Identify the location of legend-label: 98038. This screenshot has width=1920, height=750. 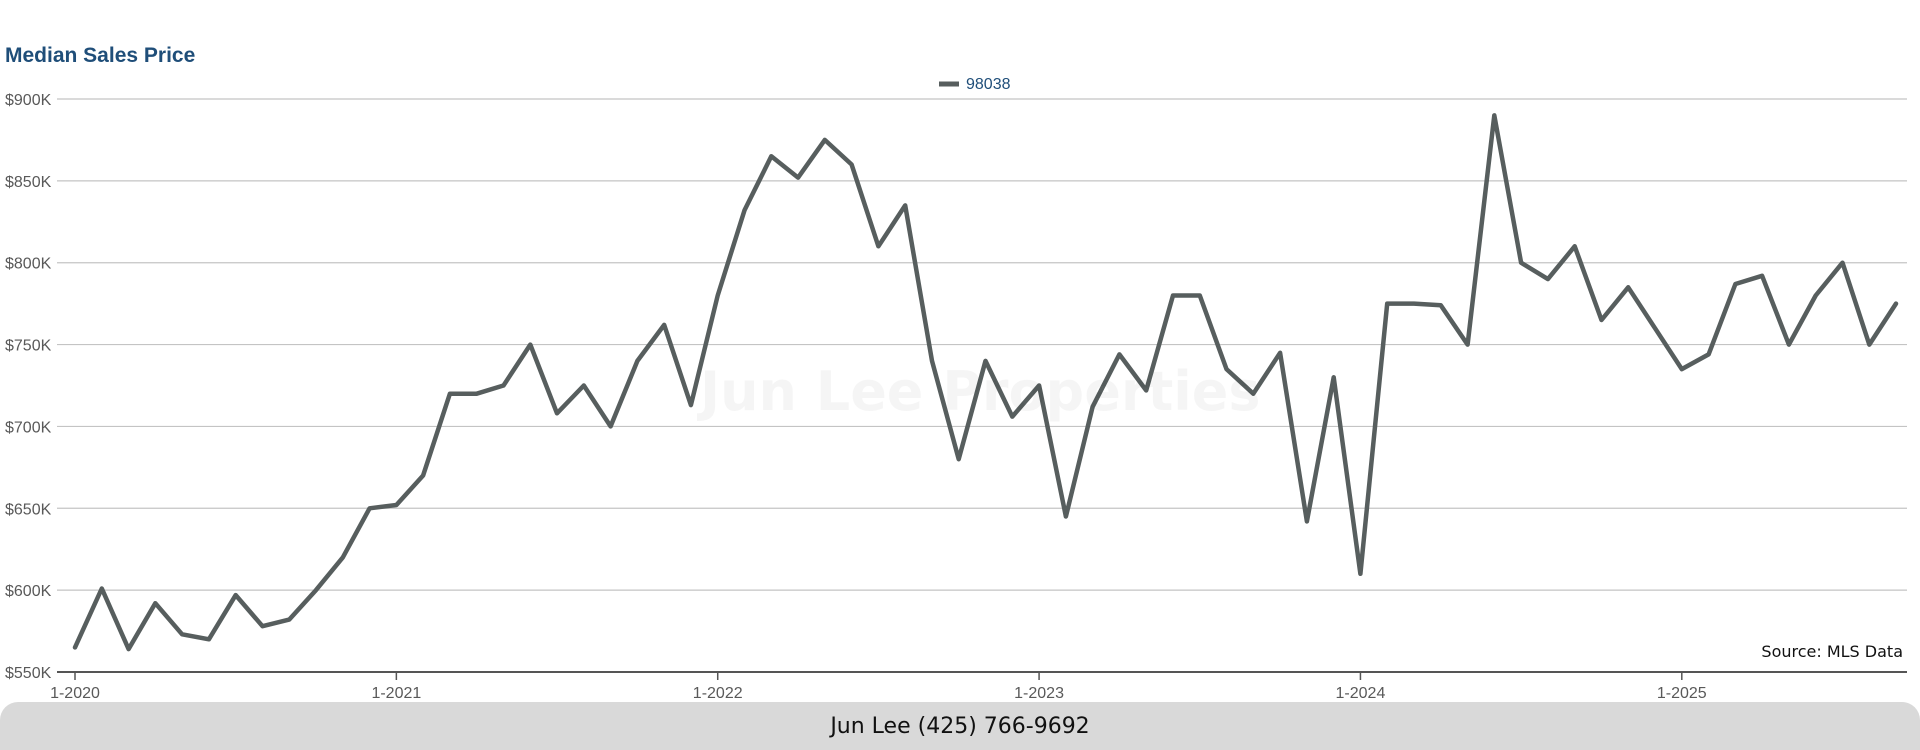
(988, 84).